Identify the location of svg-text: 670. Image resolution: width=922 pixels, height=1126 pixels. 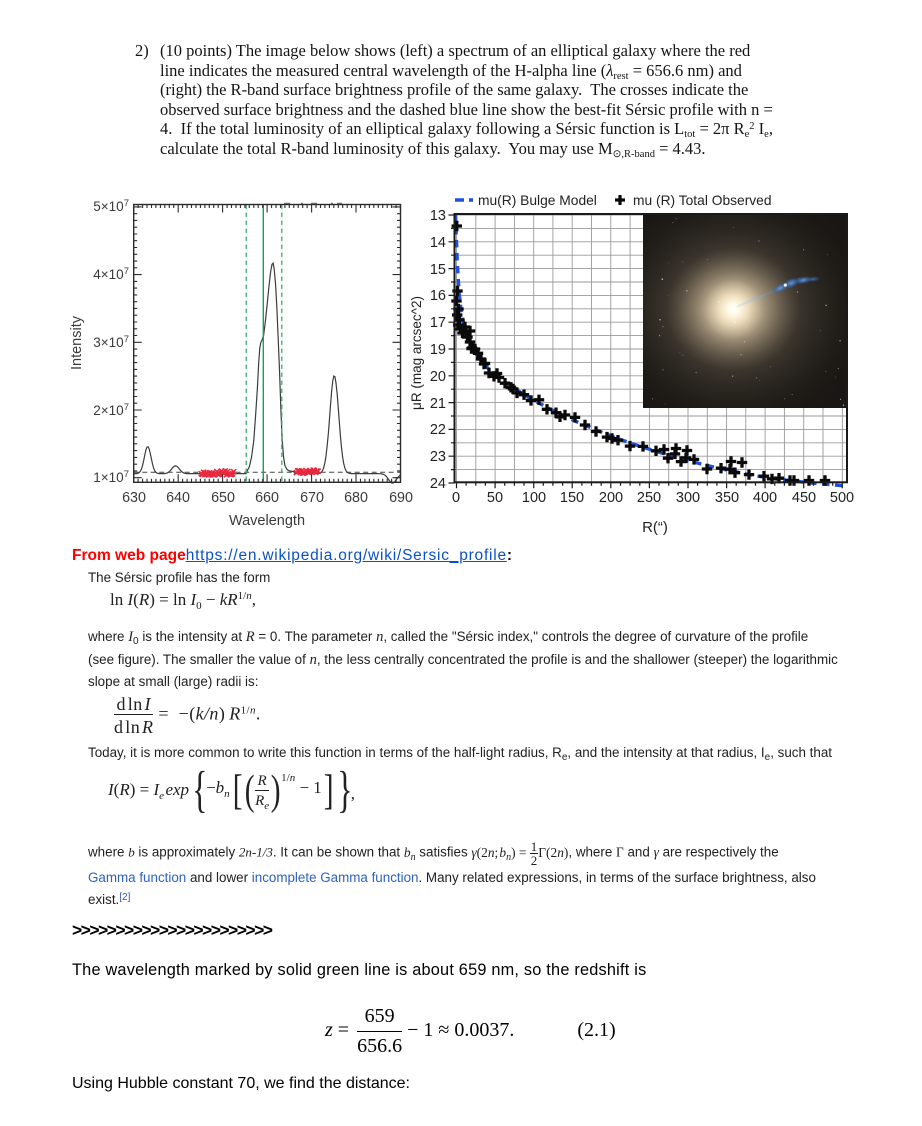
(312, 498).